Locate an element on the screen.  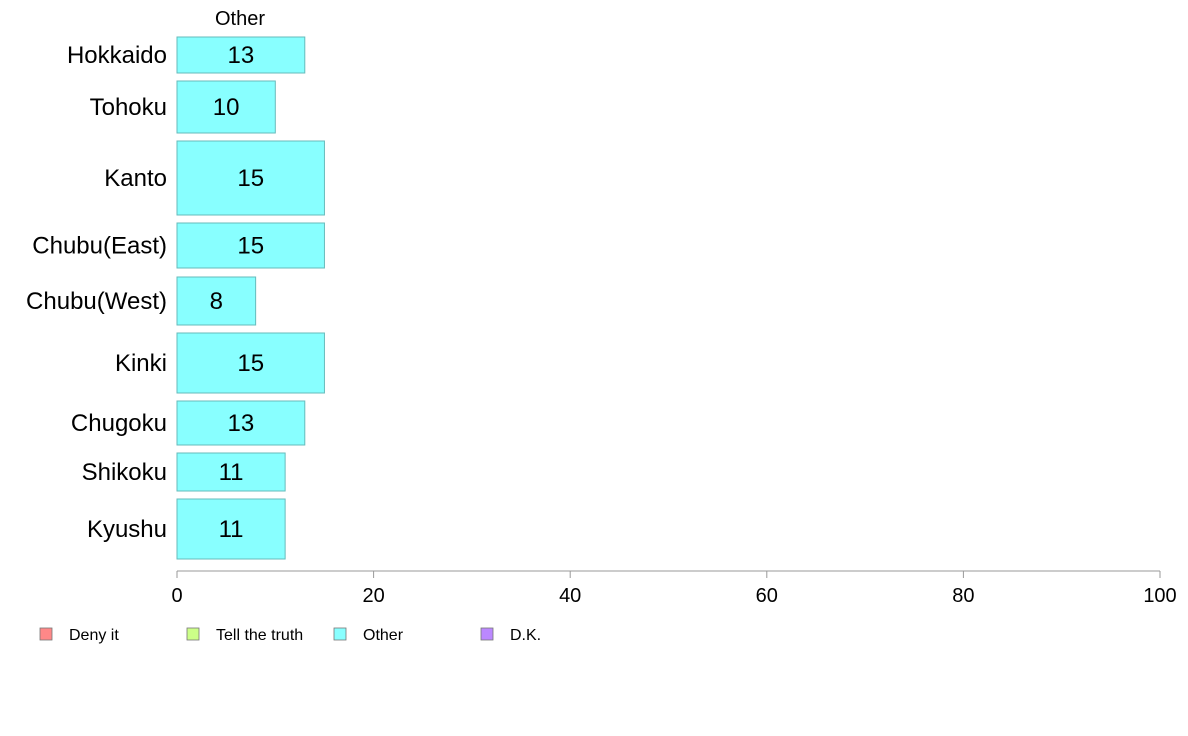
bar-chubu-east- is located at coordinates (250, 245).